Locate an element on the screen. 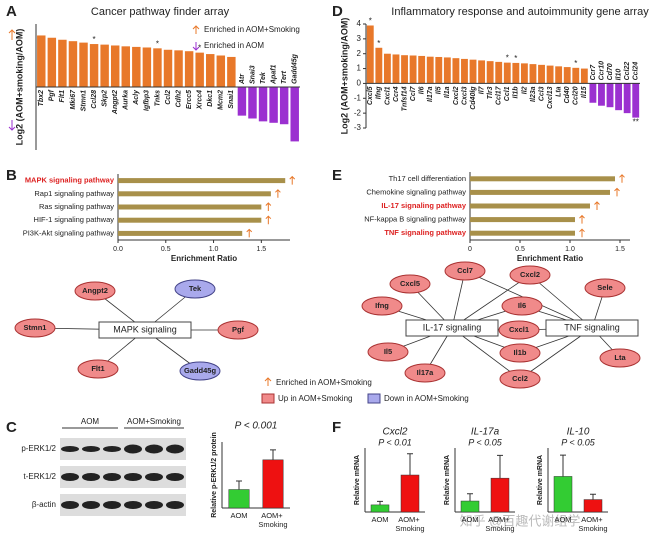 Image resolution: width=650 pixels, height=541 pixels. x-tick-label: 0 is located at coordinates (470, 249).